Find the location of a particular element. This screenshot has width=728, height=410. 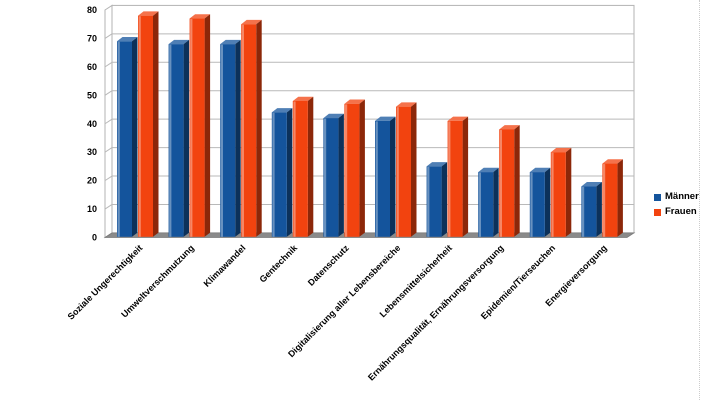

bar-frauen-7-front is located at coordinates (507, 183).